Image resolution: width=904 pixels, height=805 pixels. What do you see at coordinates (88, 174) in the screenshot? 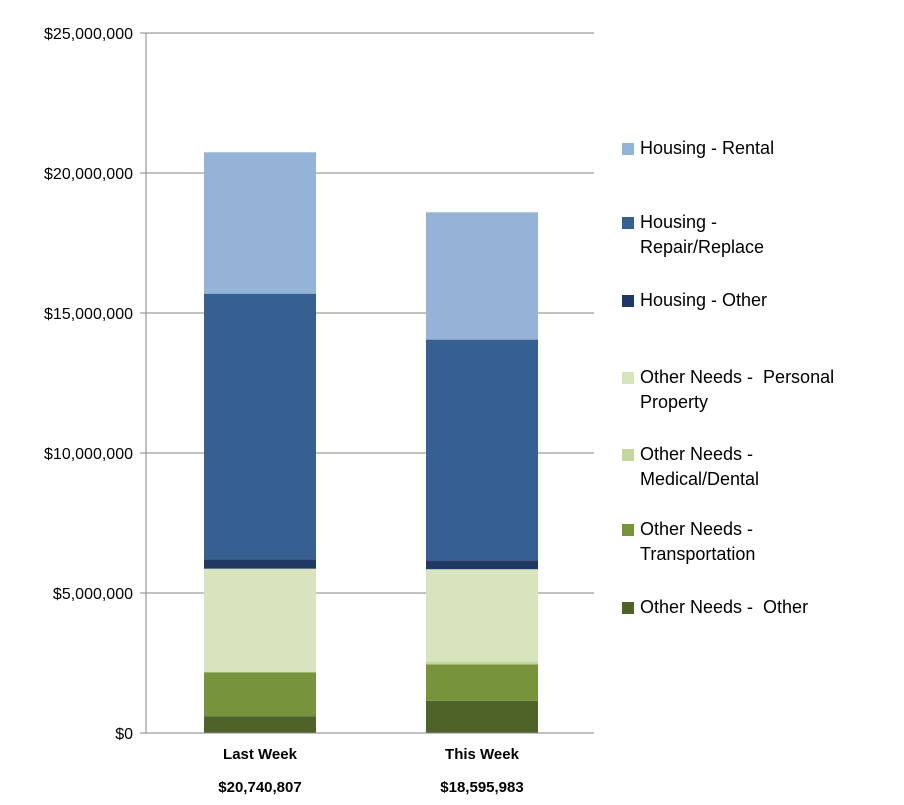
I see `y-tick-label: $20,000,000` at bounding box center [88, 174].